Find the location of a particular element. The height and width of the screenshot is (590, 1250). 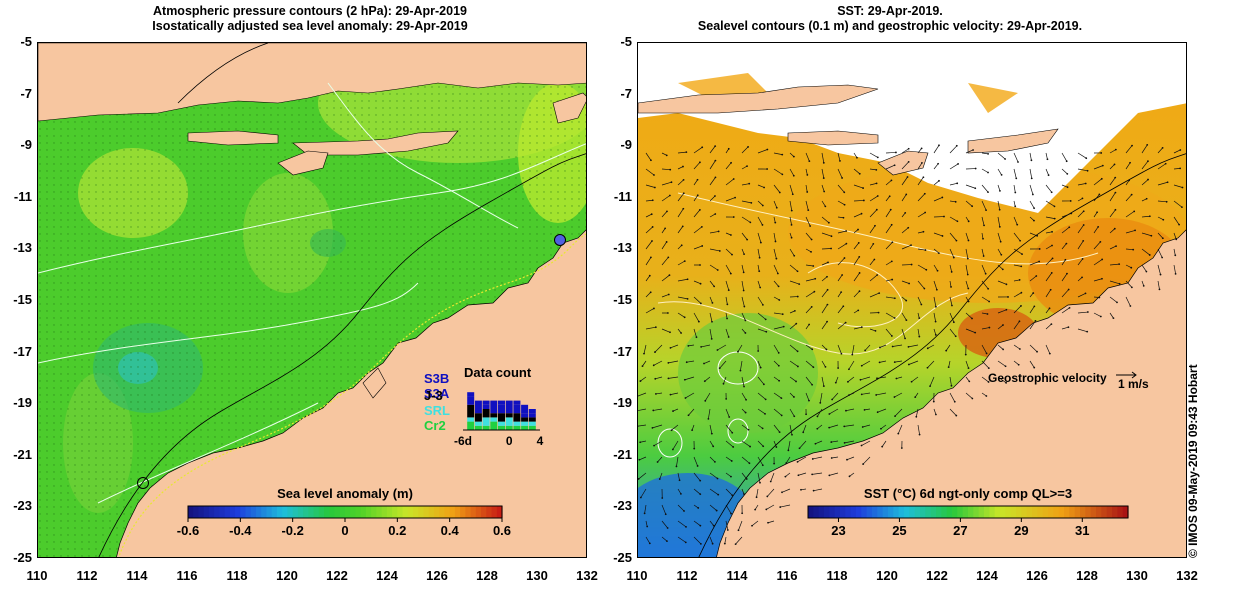

latitude-tick-label: -13 is located at coordinates (622, 248).